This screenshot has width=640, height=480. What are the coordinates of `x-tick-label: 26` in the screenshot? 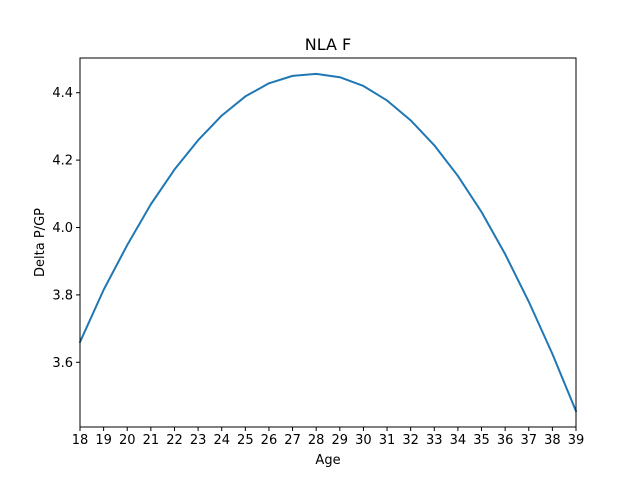 It's located at (269, 440).